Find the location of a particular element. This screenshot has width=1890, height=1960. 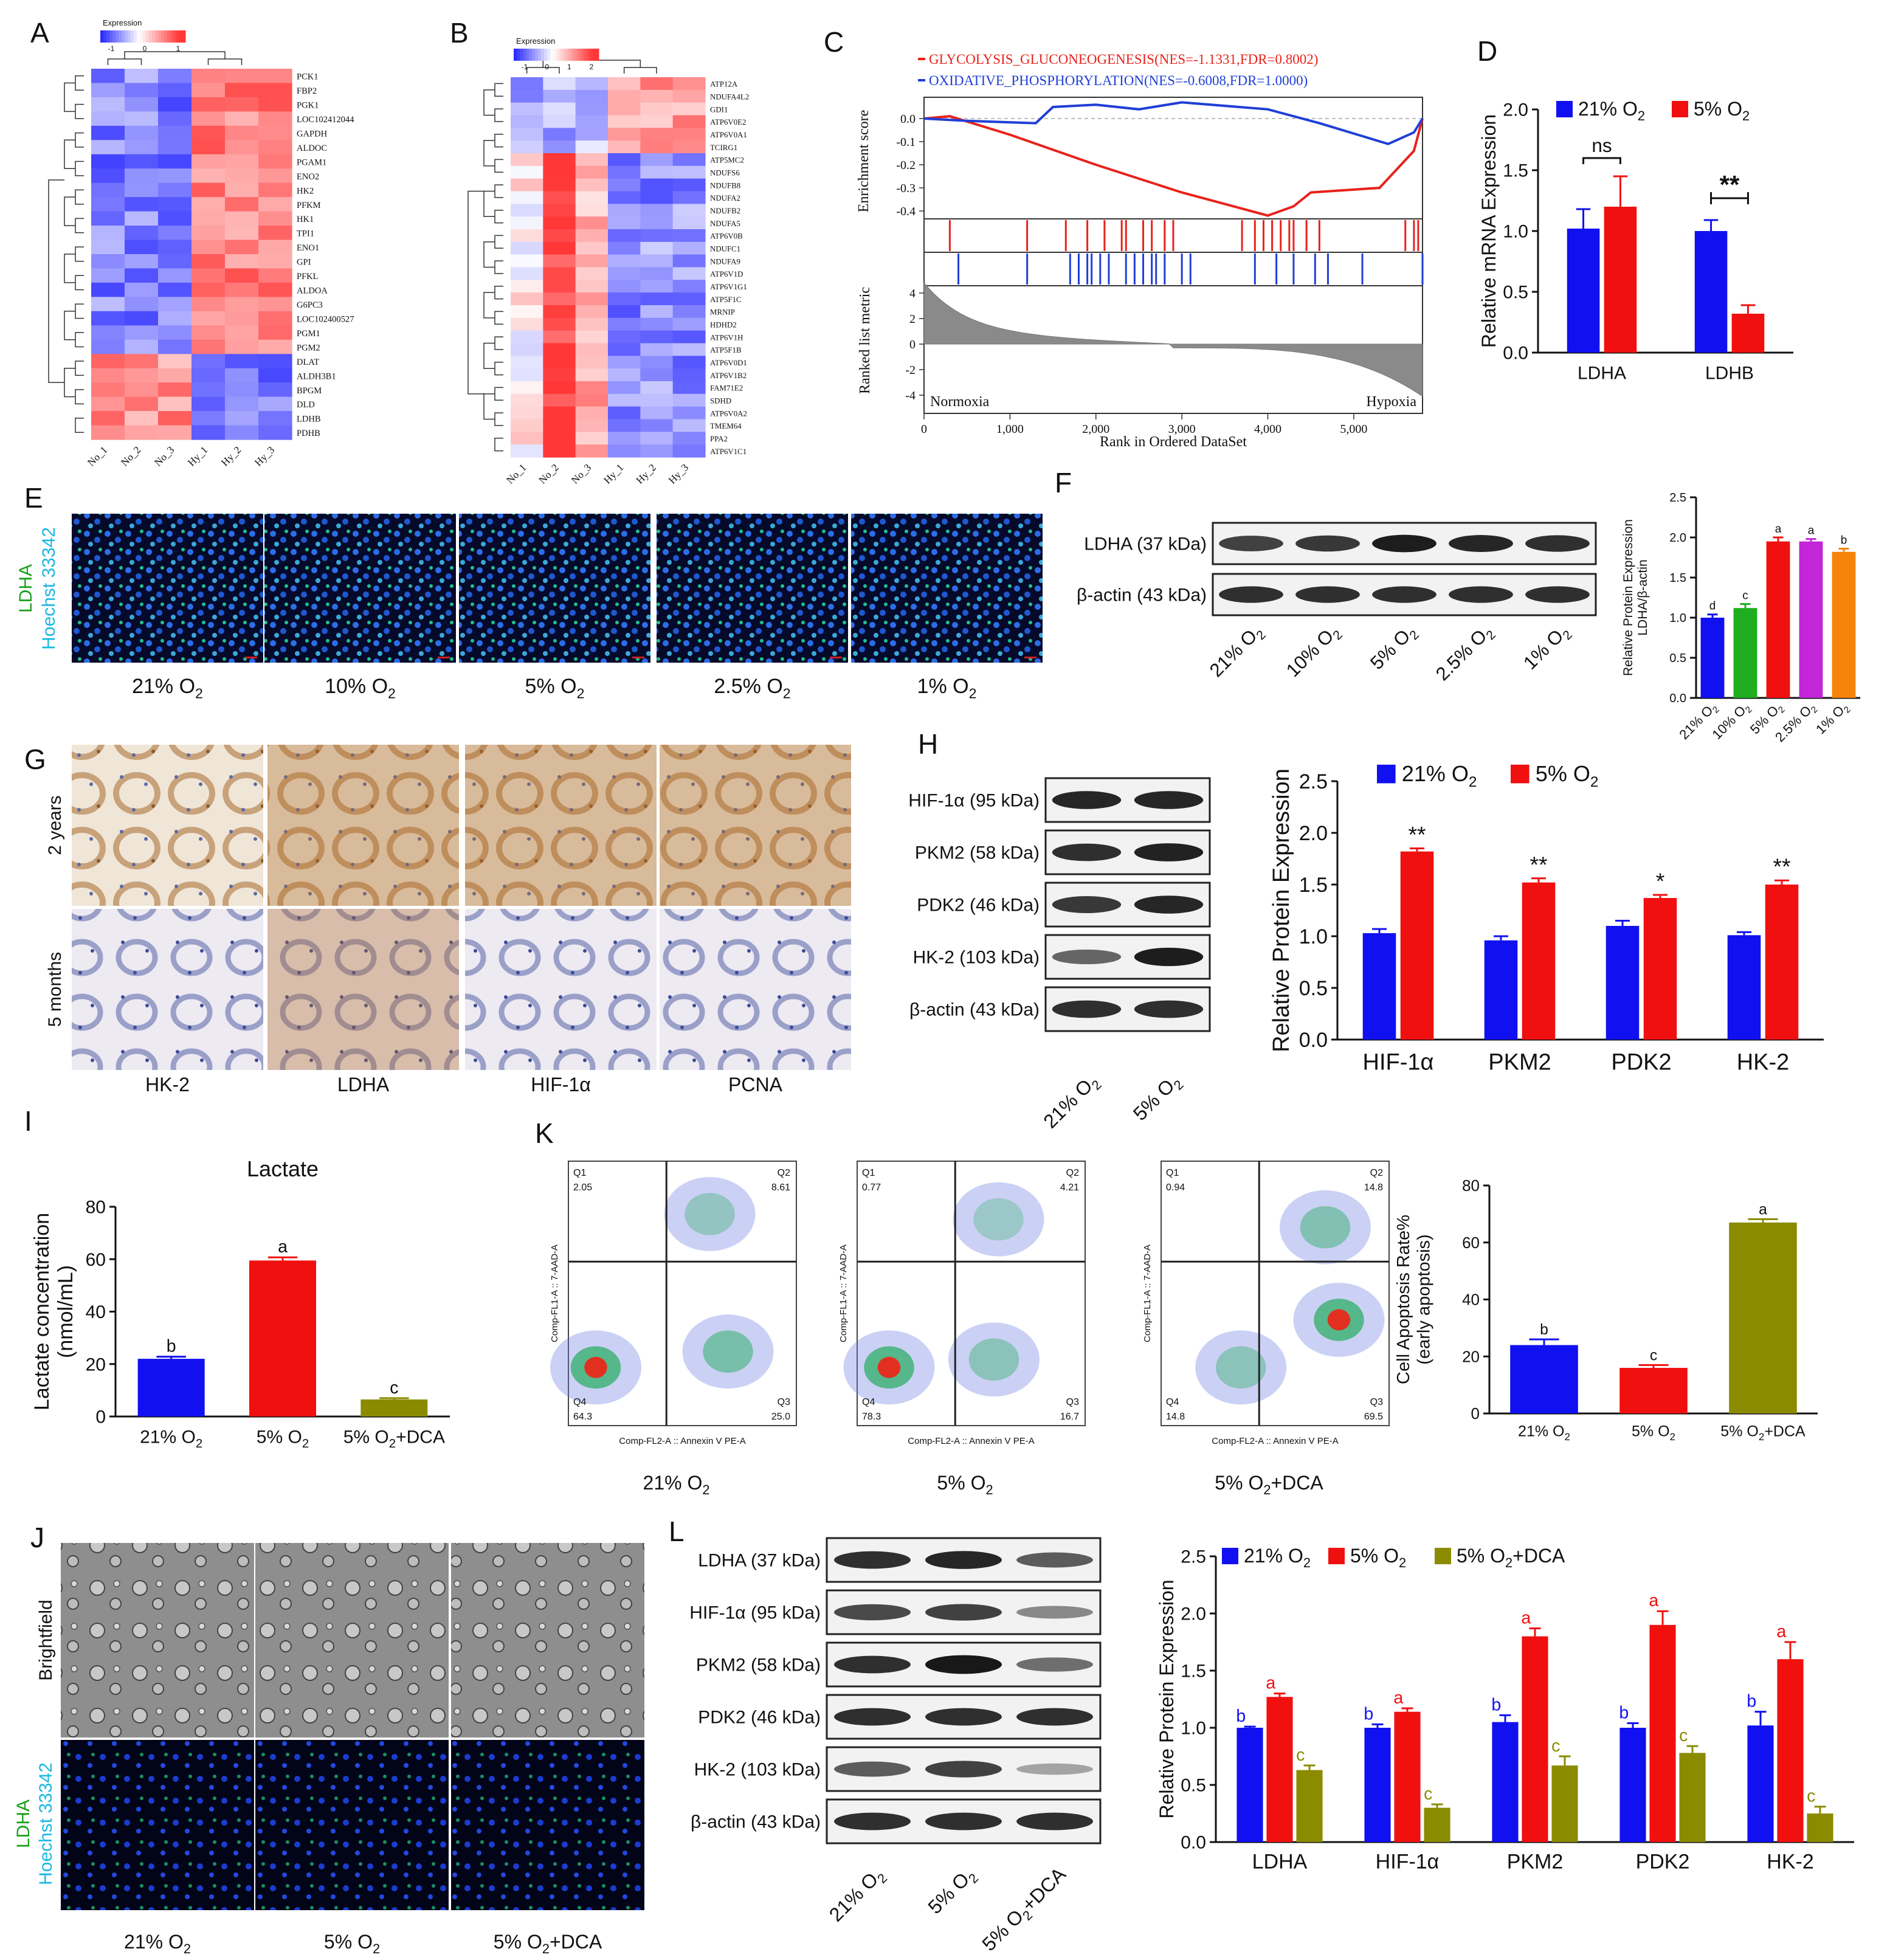

text-part: 1% is located at coordinates (935, 686).